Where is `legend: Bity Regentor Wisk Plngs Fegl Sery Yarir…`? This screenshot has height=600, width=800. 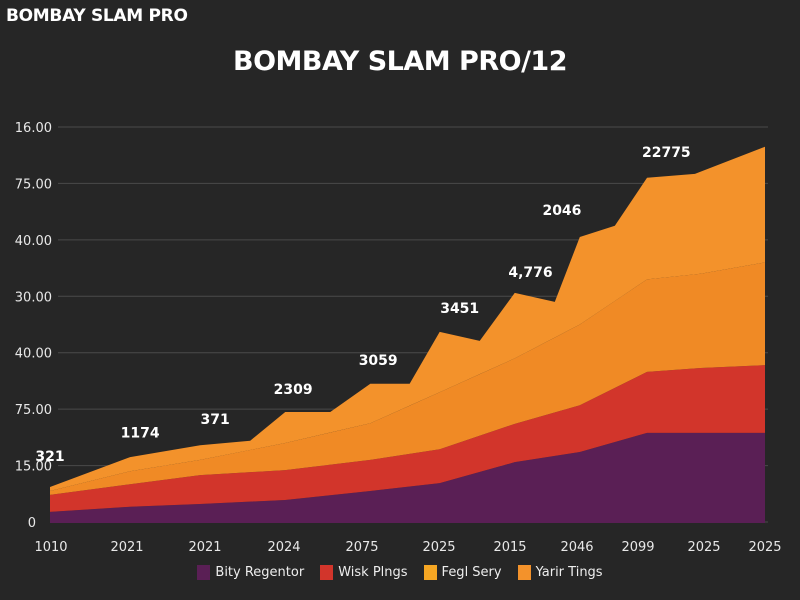 legend: Bity Regentor Wisk Plngs Fegl Sery Yarir… is located at coordinates (400, 572).